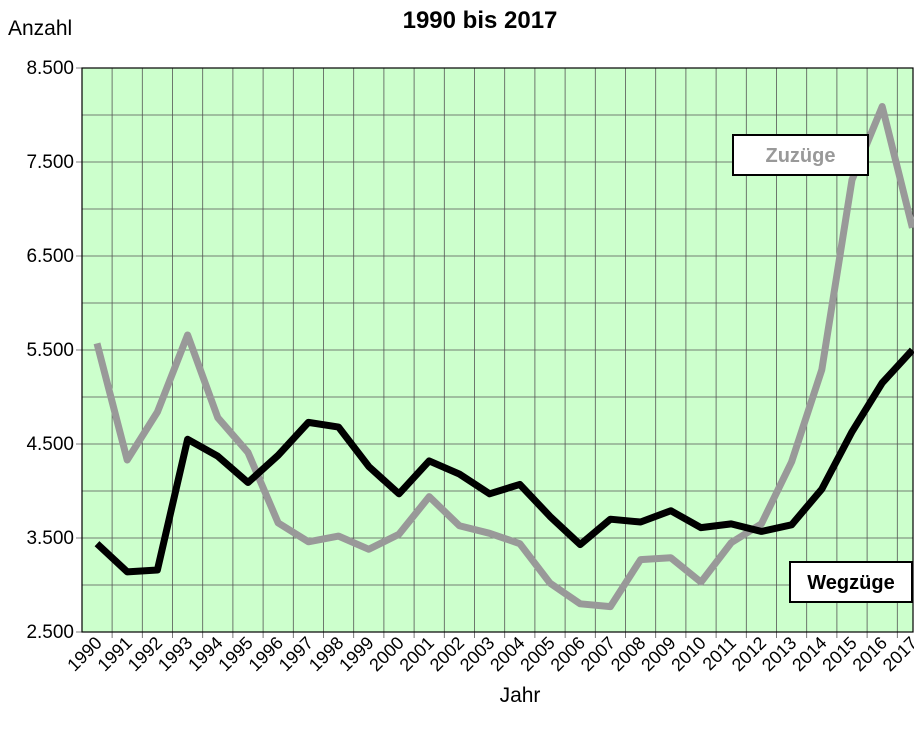  I want to click on y-tick-label: 2.500, so click(50, 632).